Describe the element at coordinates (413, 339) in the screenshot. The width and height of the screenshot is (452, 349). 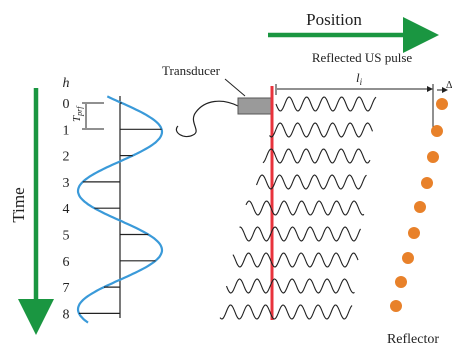
I see `reflector-label: Reflector` at that location.